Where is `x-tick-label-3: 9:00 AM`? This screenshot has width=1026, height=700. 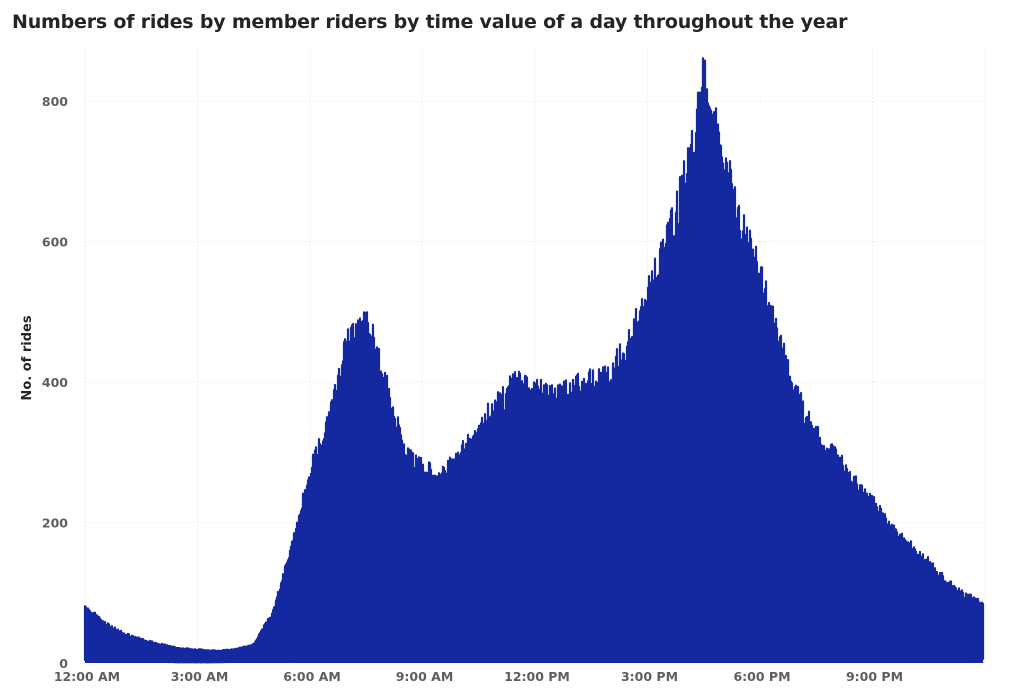
x-tick-label-3: 9:00 AM is located at coordinates (425, 676).